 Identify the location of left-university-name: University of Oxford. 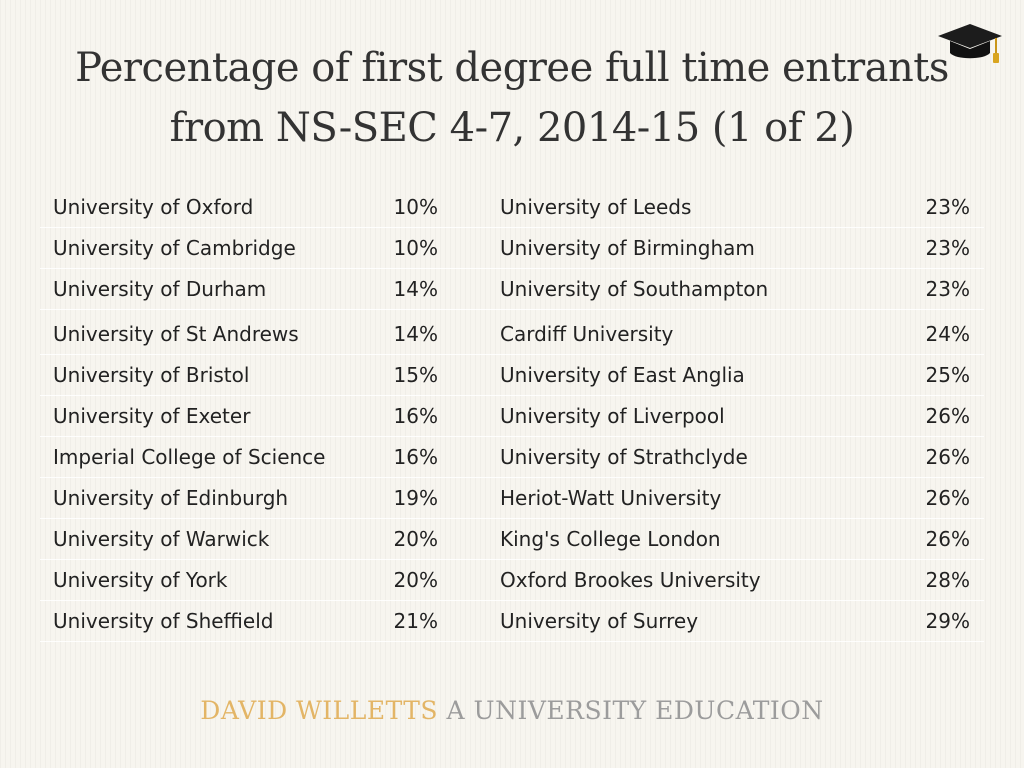
(153, 207).